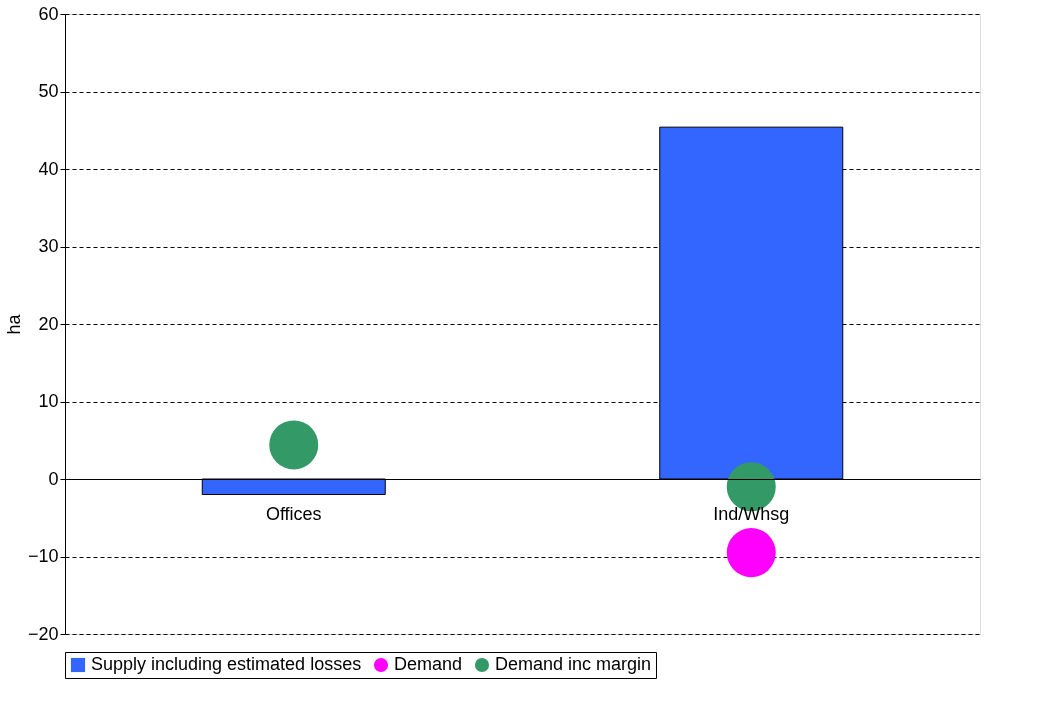 The image size is (1039, 704). Describe the element at coordinates (43, 633) in the screenshot. I see `y-tick-label: −20` at that location.